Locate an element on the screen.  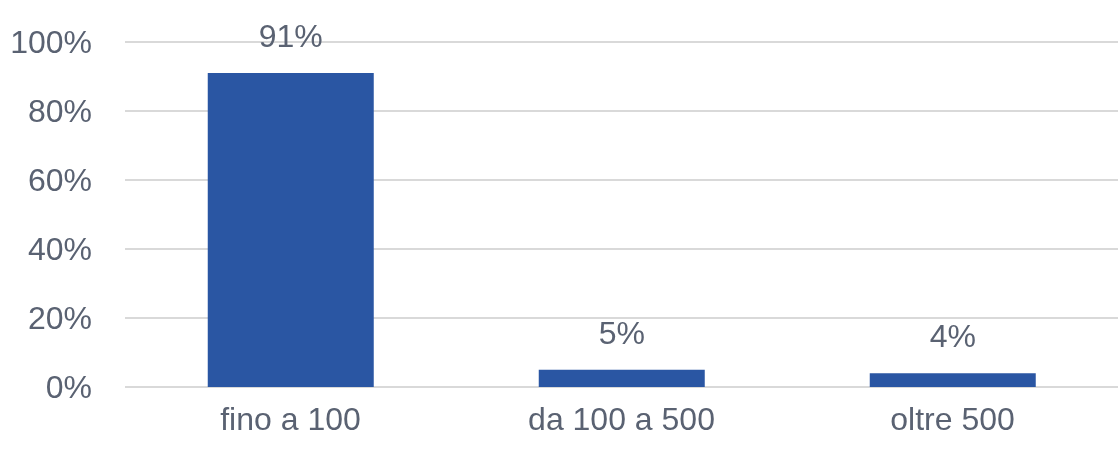
x-tick-label: da 100 a 500 is located at coordinates (621, 418).